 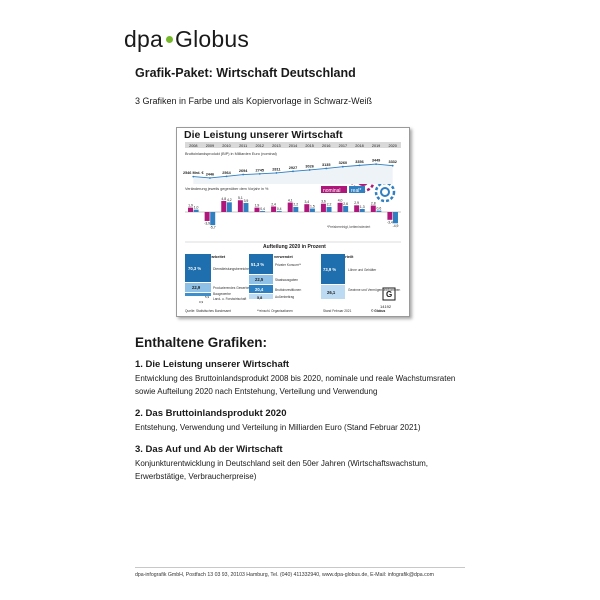 What do you see at coordinates (378, 311) in the screenshot?
I see `credit-label: © Globus` at bounding box center [378, 311].